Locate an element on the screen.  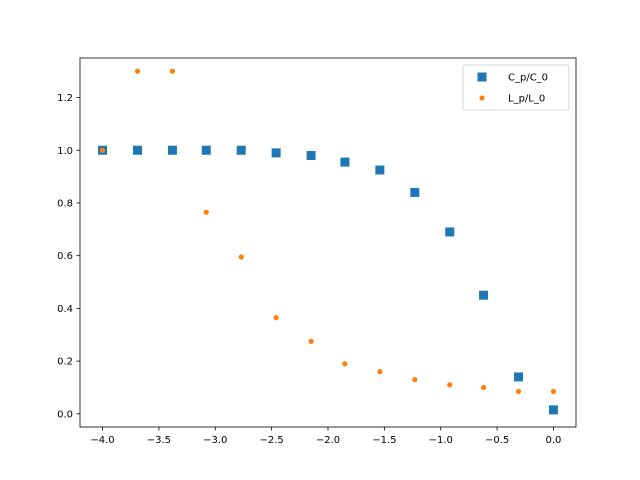
y-tick-label: 0.6 is located at coordinates (65, 256).